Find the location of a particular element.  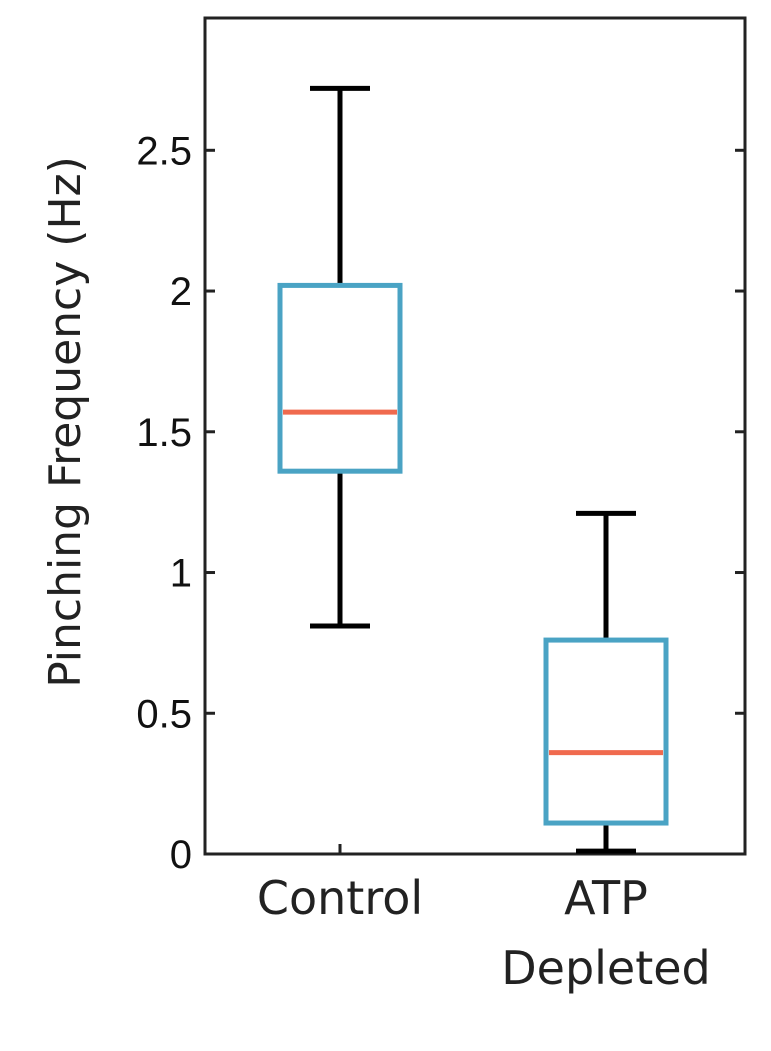

y-tick-label: 0 is located at coordinates (181, 855).